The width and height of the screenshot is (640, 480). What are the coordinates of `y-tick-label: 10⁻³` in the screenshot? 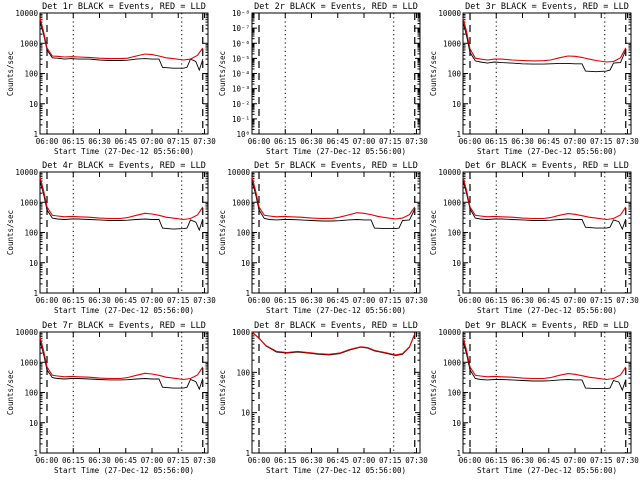 It's located at (241, 89).